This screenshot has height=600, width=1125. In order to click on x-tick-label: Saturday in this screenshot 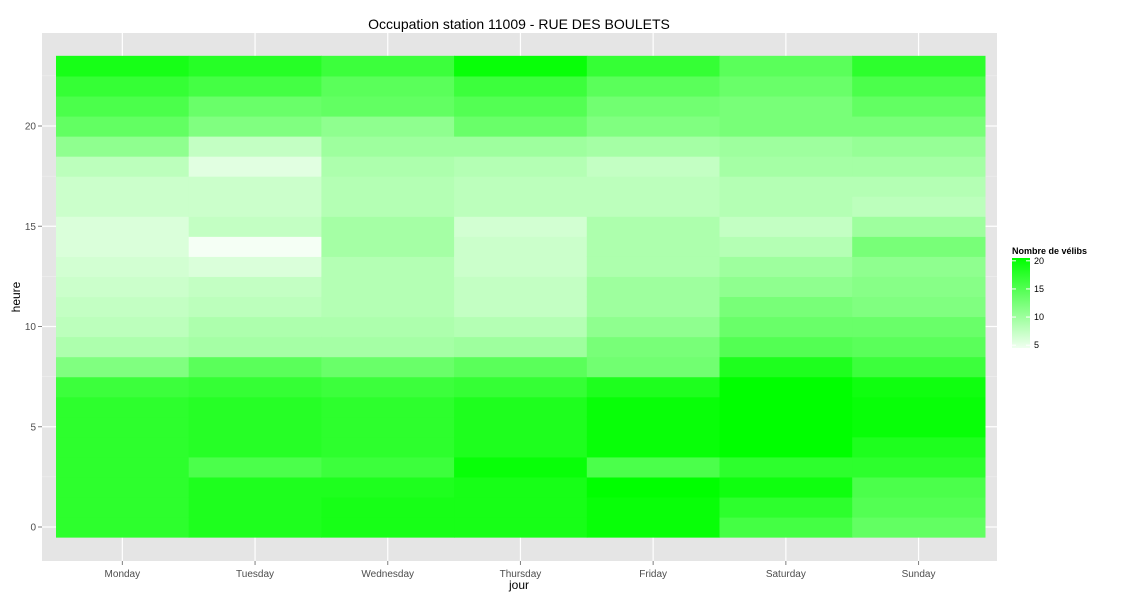, I will do `click(786, 574)`.